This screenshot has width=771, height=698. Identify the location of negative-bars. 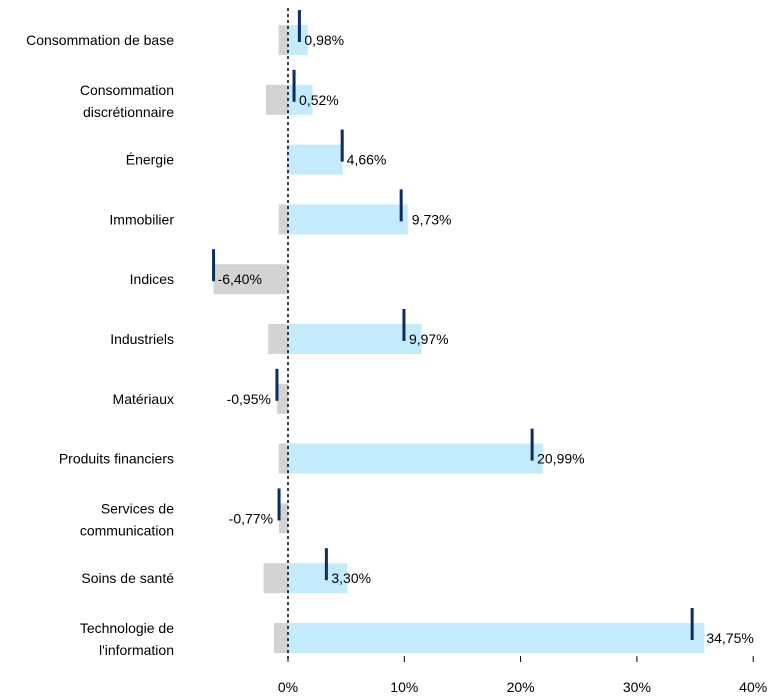
(250, 339).